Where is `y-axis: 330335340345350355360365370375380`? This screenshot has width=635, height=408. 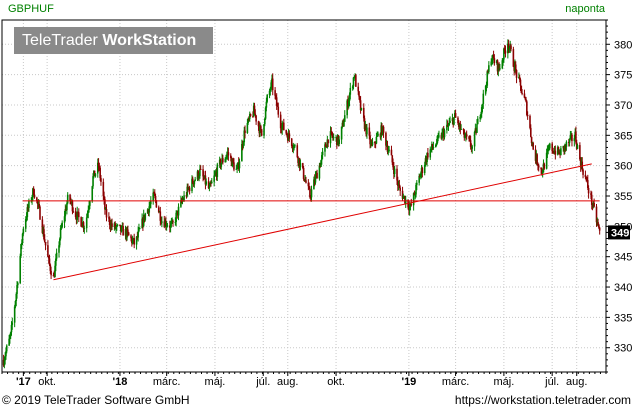 y-axis: 330335340345350355360365370375380 is located at coordinates (619, 196).